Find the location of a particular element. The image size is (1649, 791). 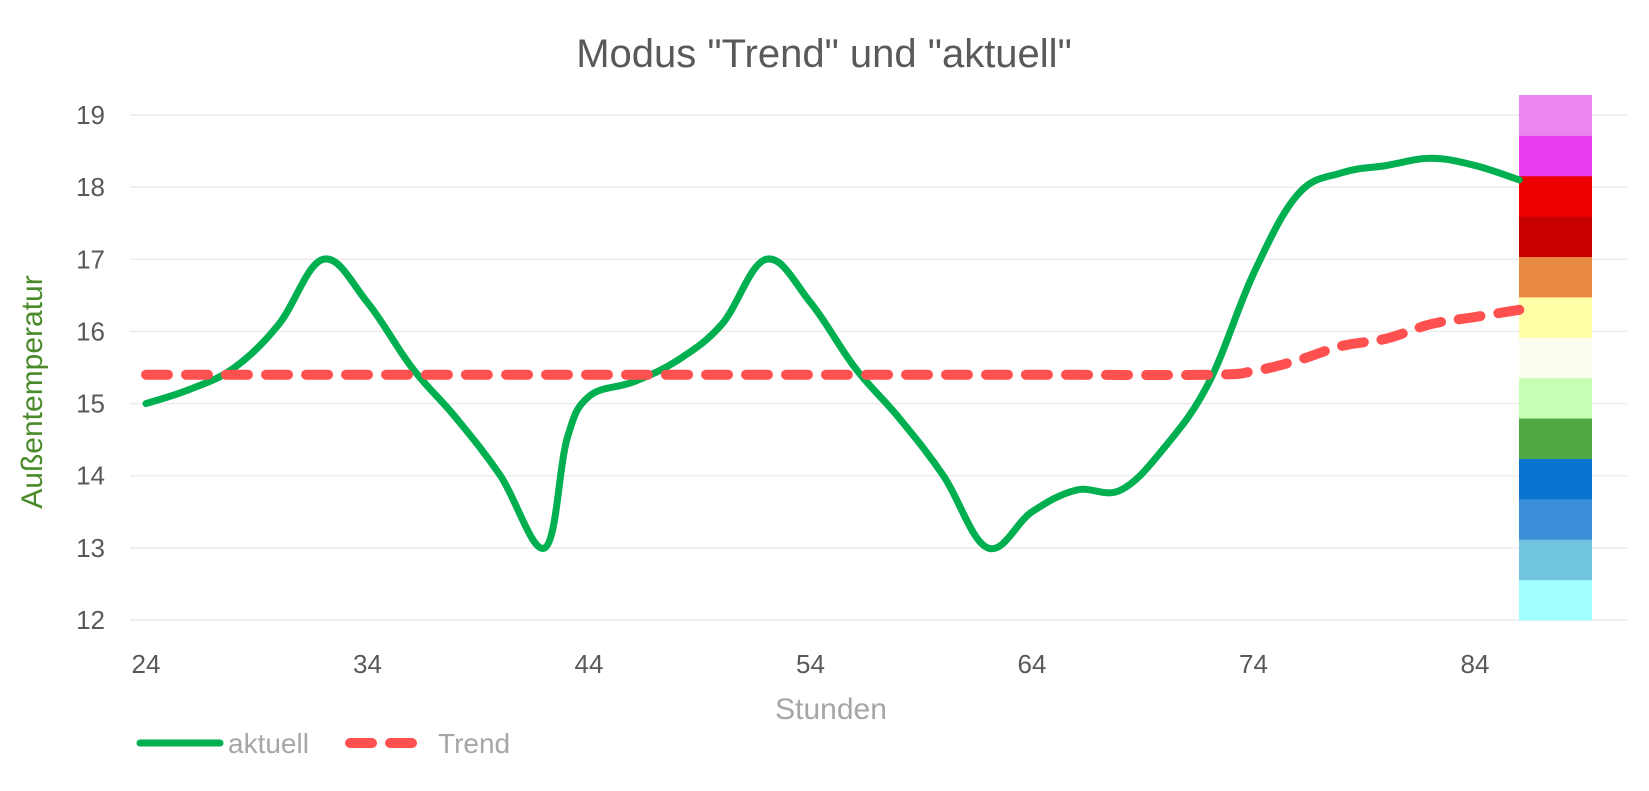

series-line-trend is located at coordinates (833, 342).